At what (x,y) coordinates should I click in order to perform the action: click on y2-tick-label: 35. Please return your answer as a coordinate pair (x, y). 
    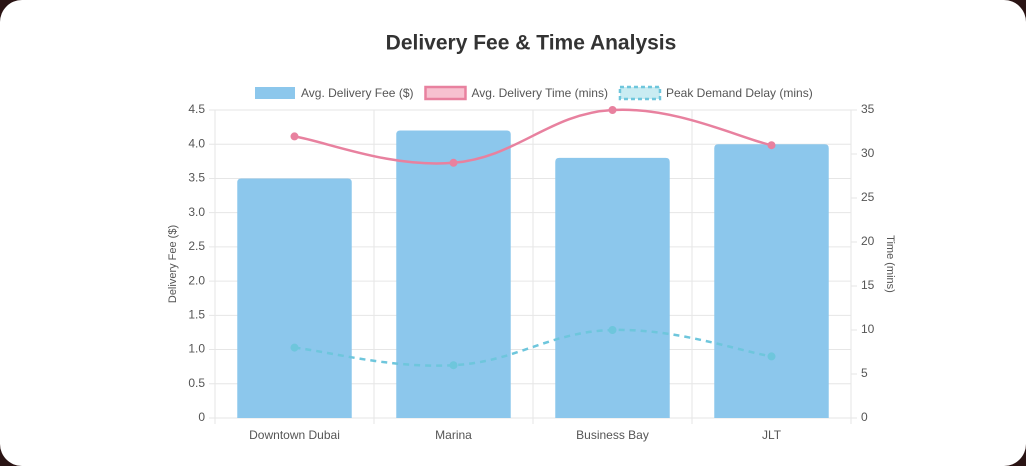
    Looking at the image, I should click on (868, 109).